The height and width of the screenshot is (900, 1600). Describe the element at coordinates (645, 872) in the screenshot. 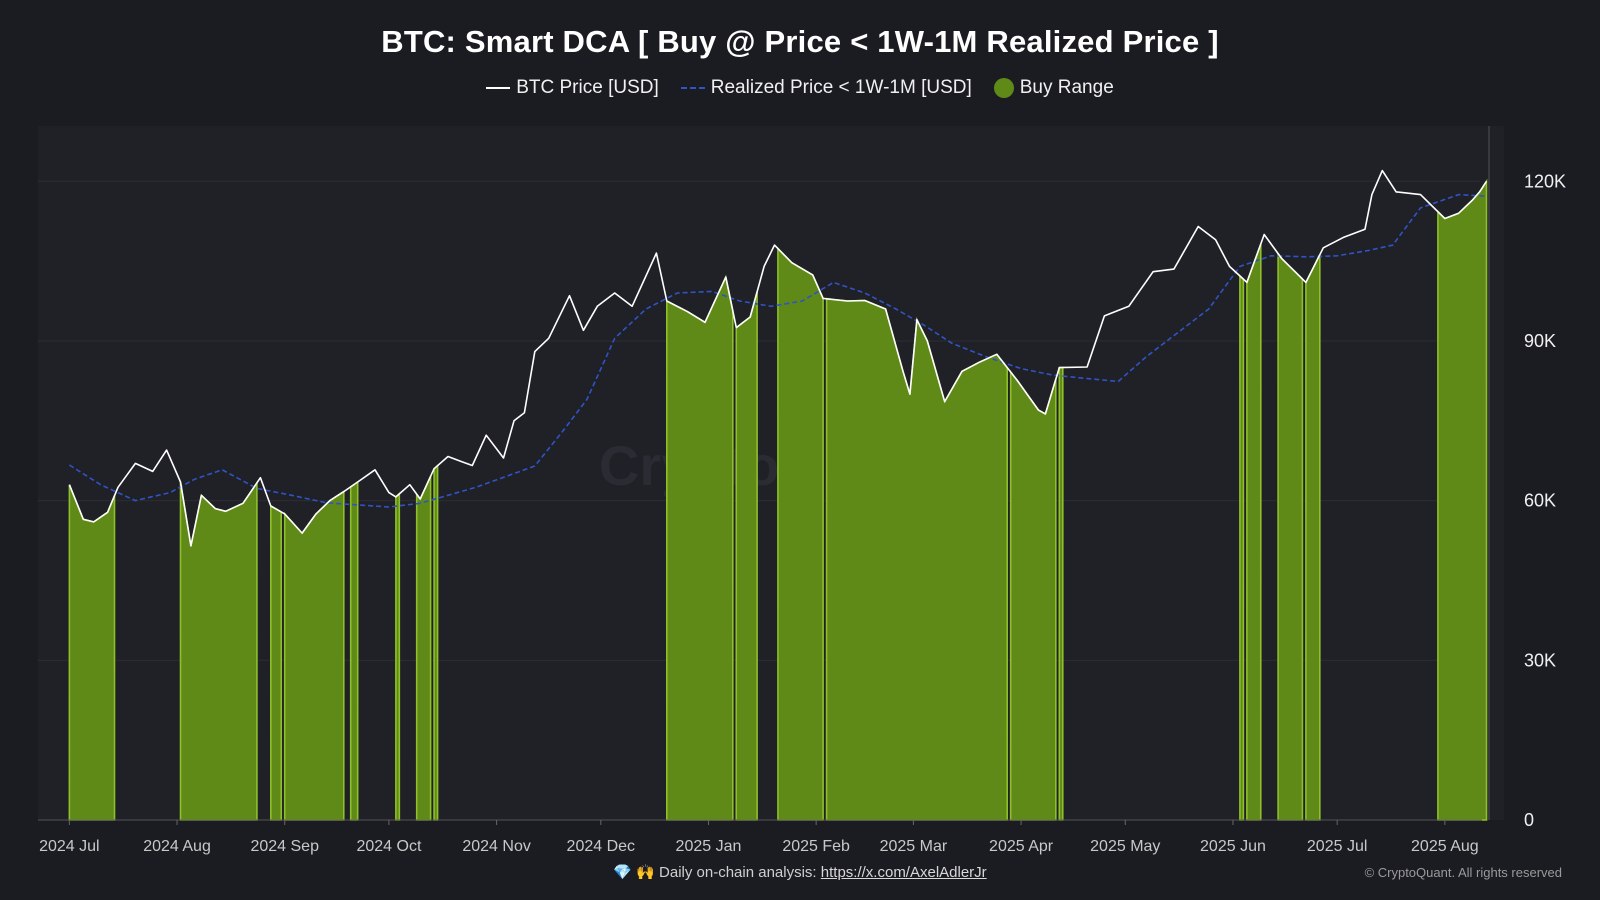

I see `raised-hands-icon: 🙌` at that location.